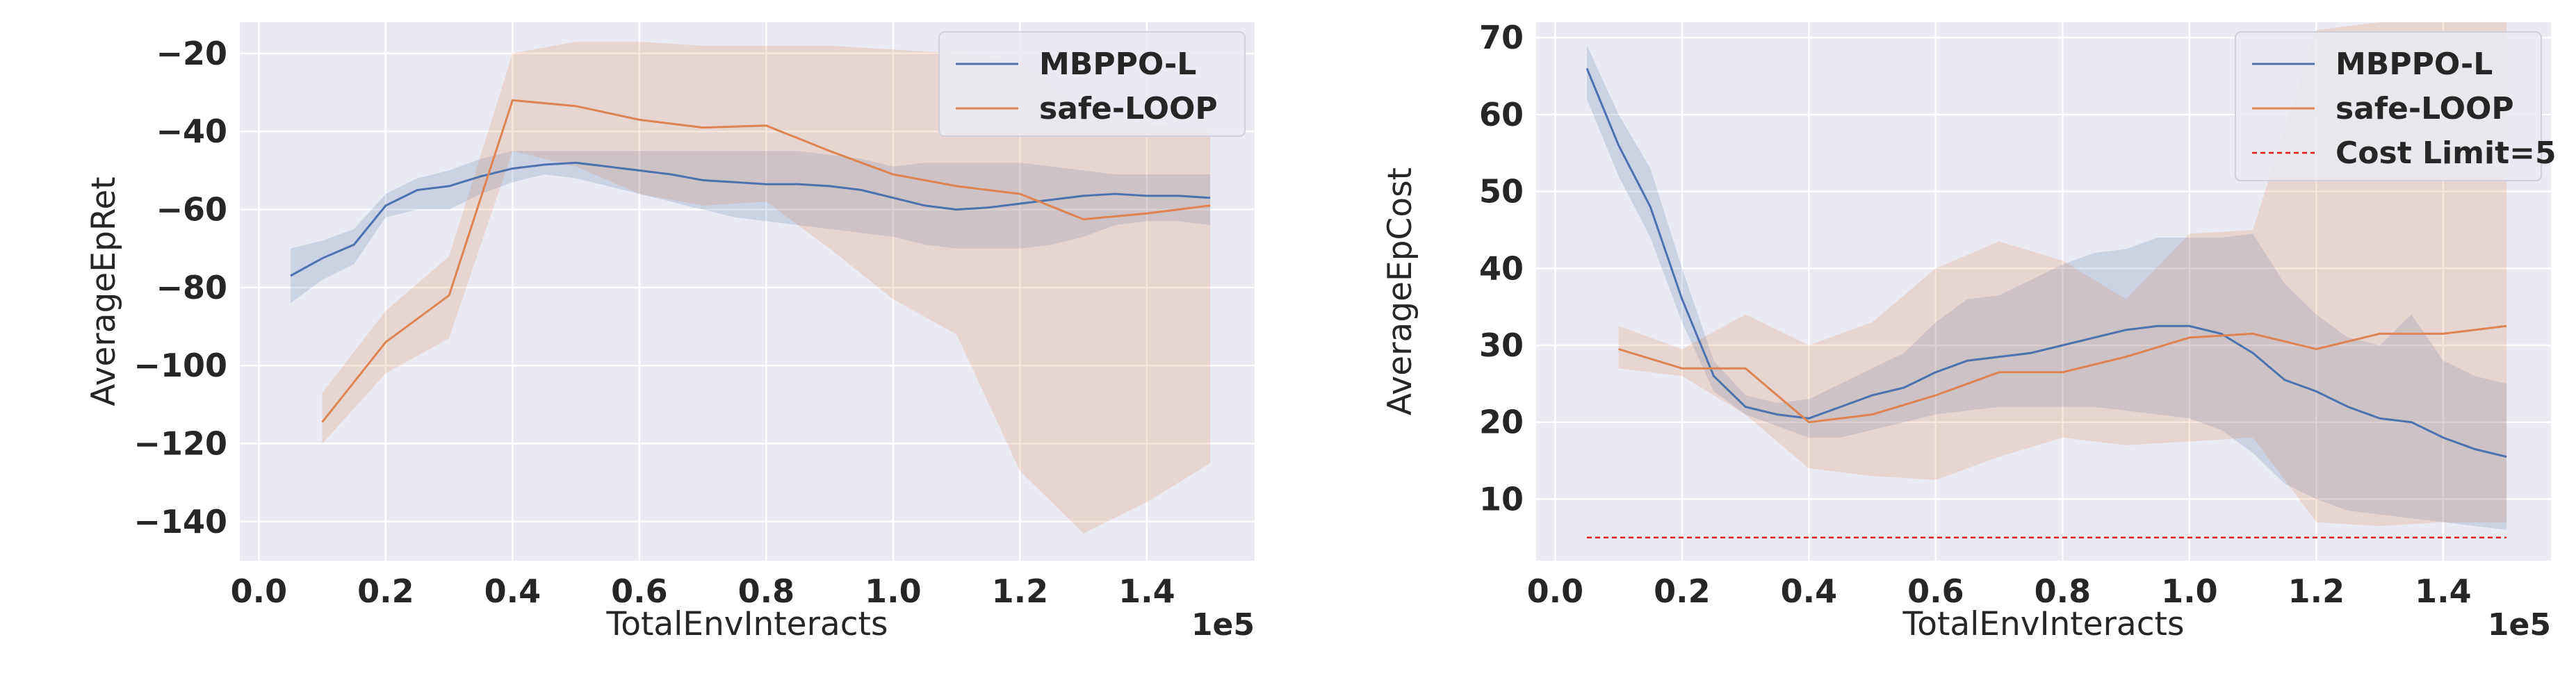 The width and height of the screenshot is (2576, 685). Describe the element at coordinates (1555, 591) in the screenshot. I see `chart-1-x-tick-label-0: 0.0` at that location.